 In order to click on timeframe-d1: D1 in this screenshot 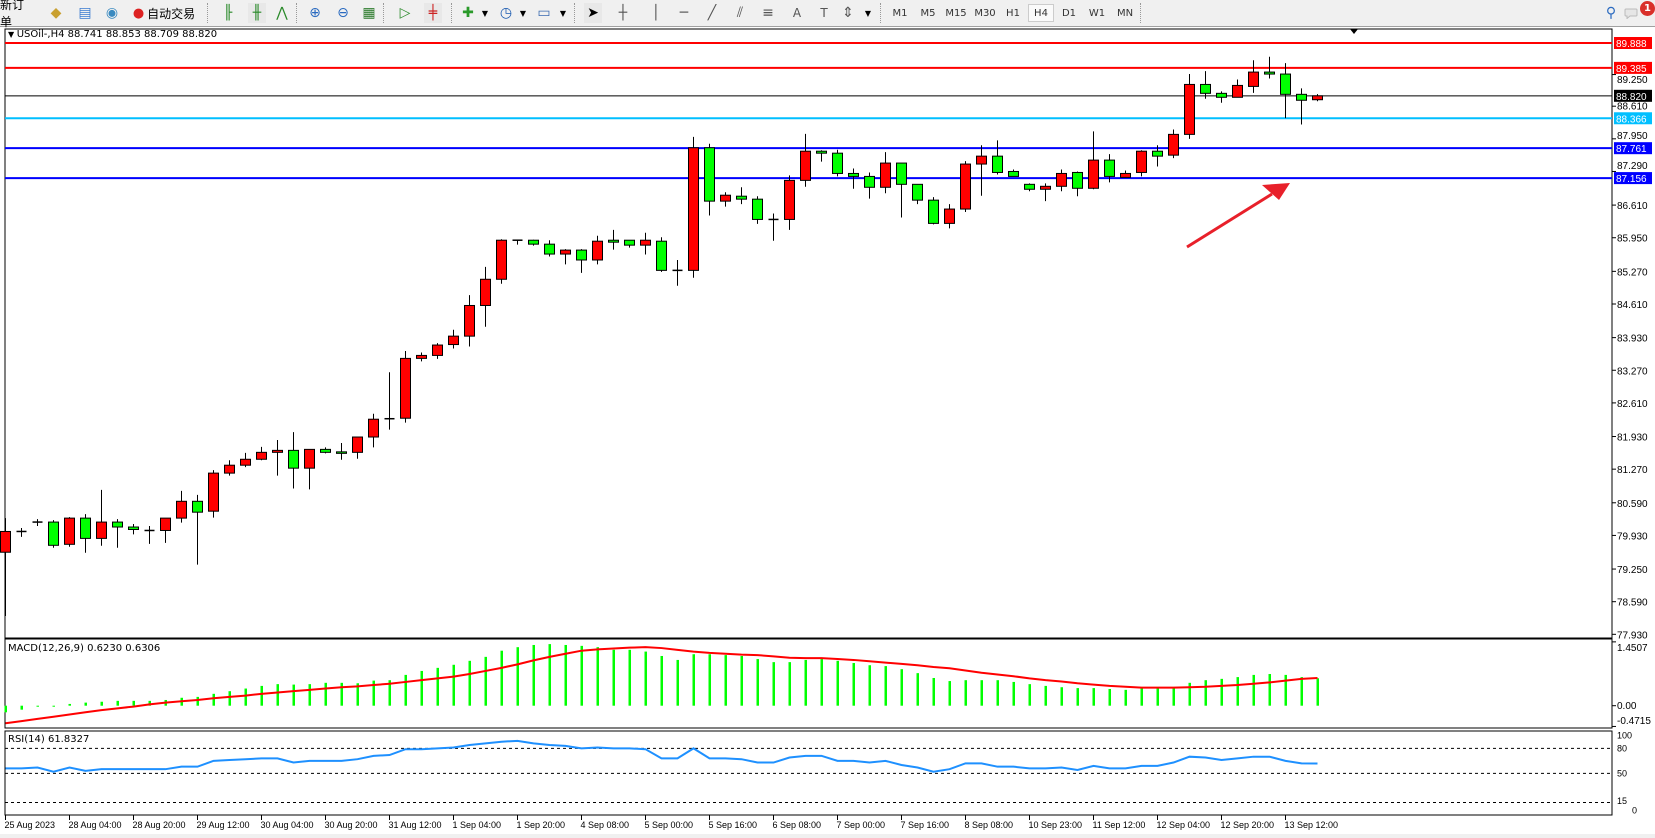, I will do `click(1069, 13)`.